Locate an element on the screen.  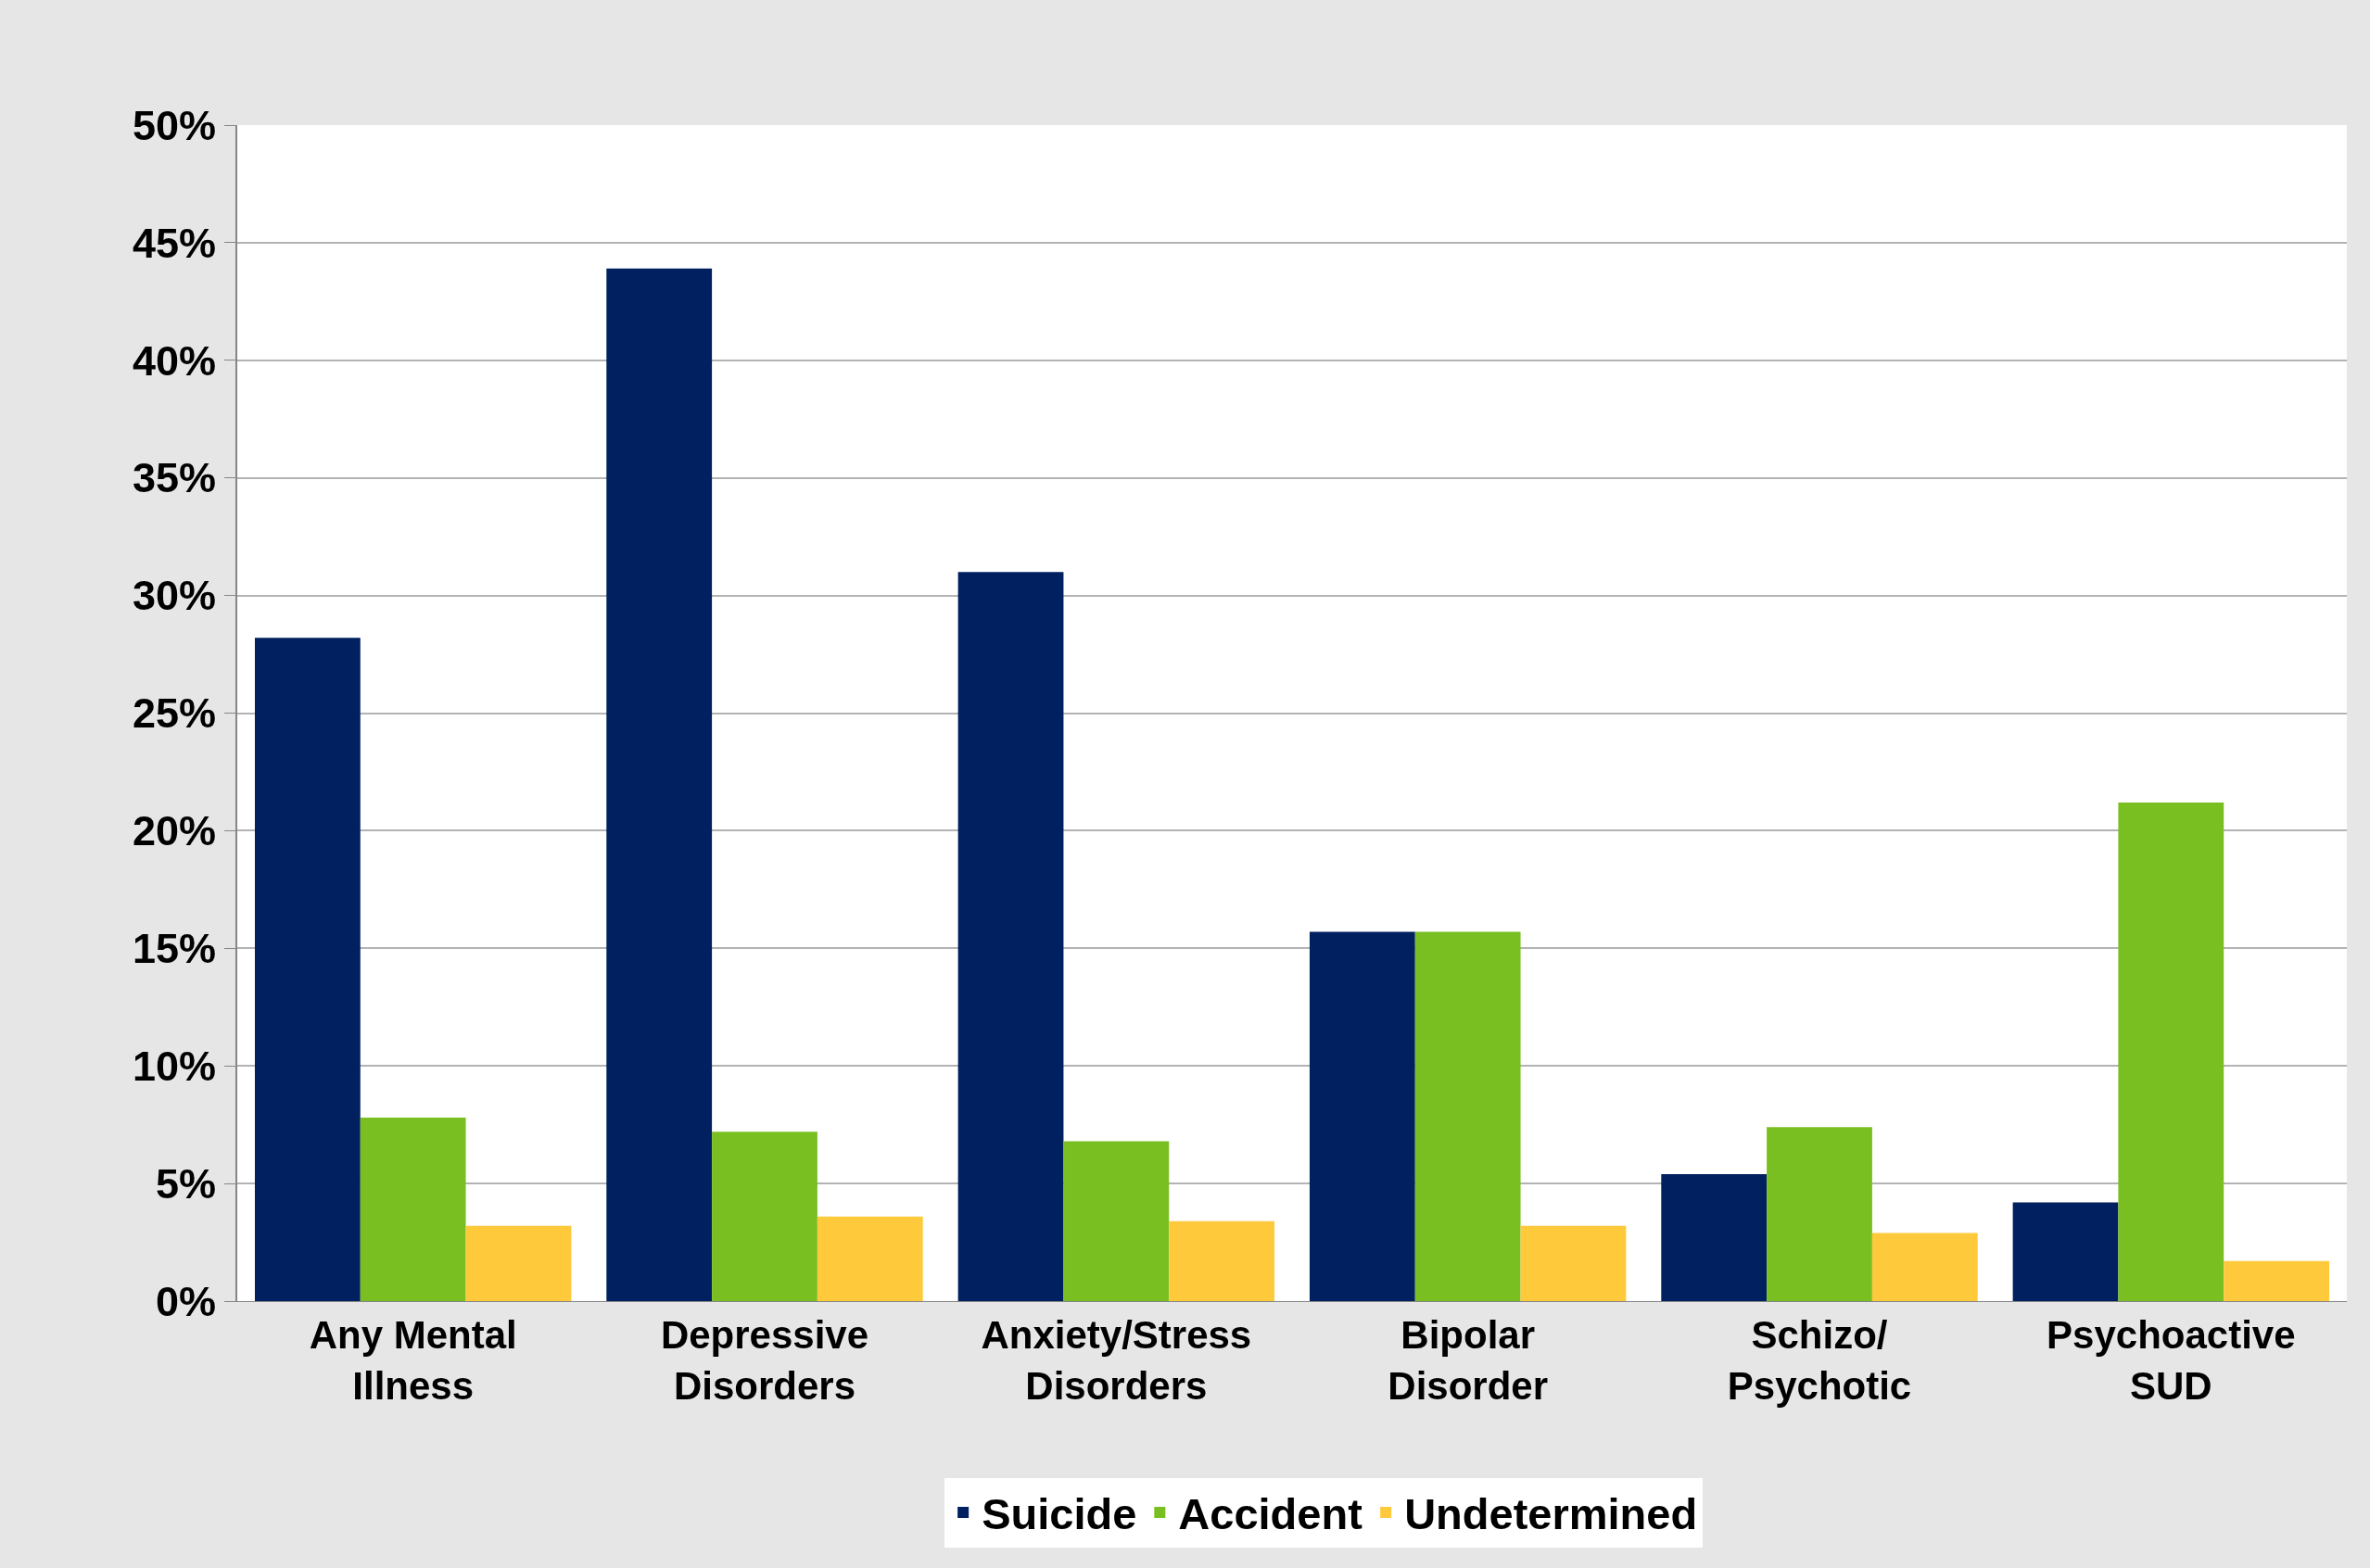
y-tick-label: 15% is located at coordinates (174, 949).